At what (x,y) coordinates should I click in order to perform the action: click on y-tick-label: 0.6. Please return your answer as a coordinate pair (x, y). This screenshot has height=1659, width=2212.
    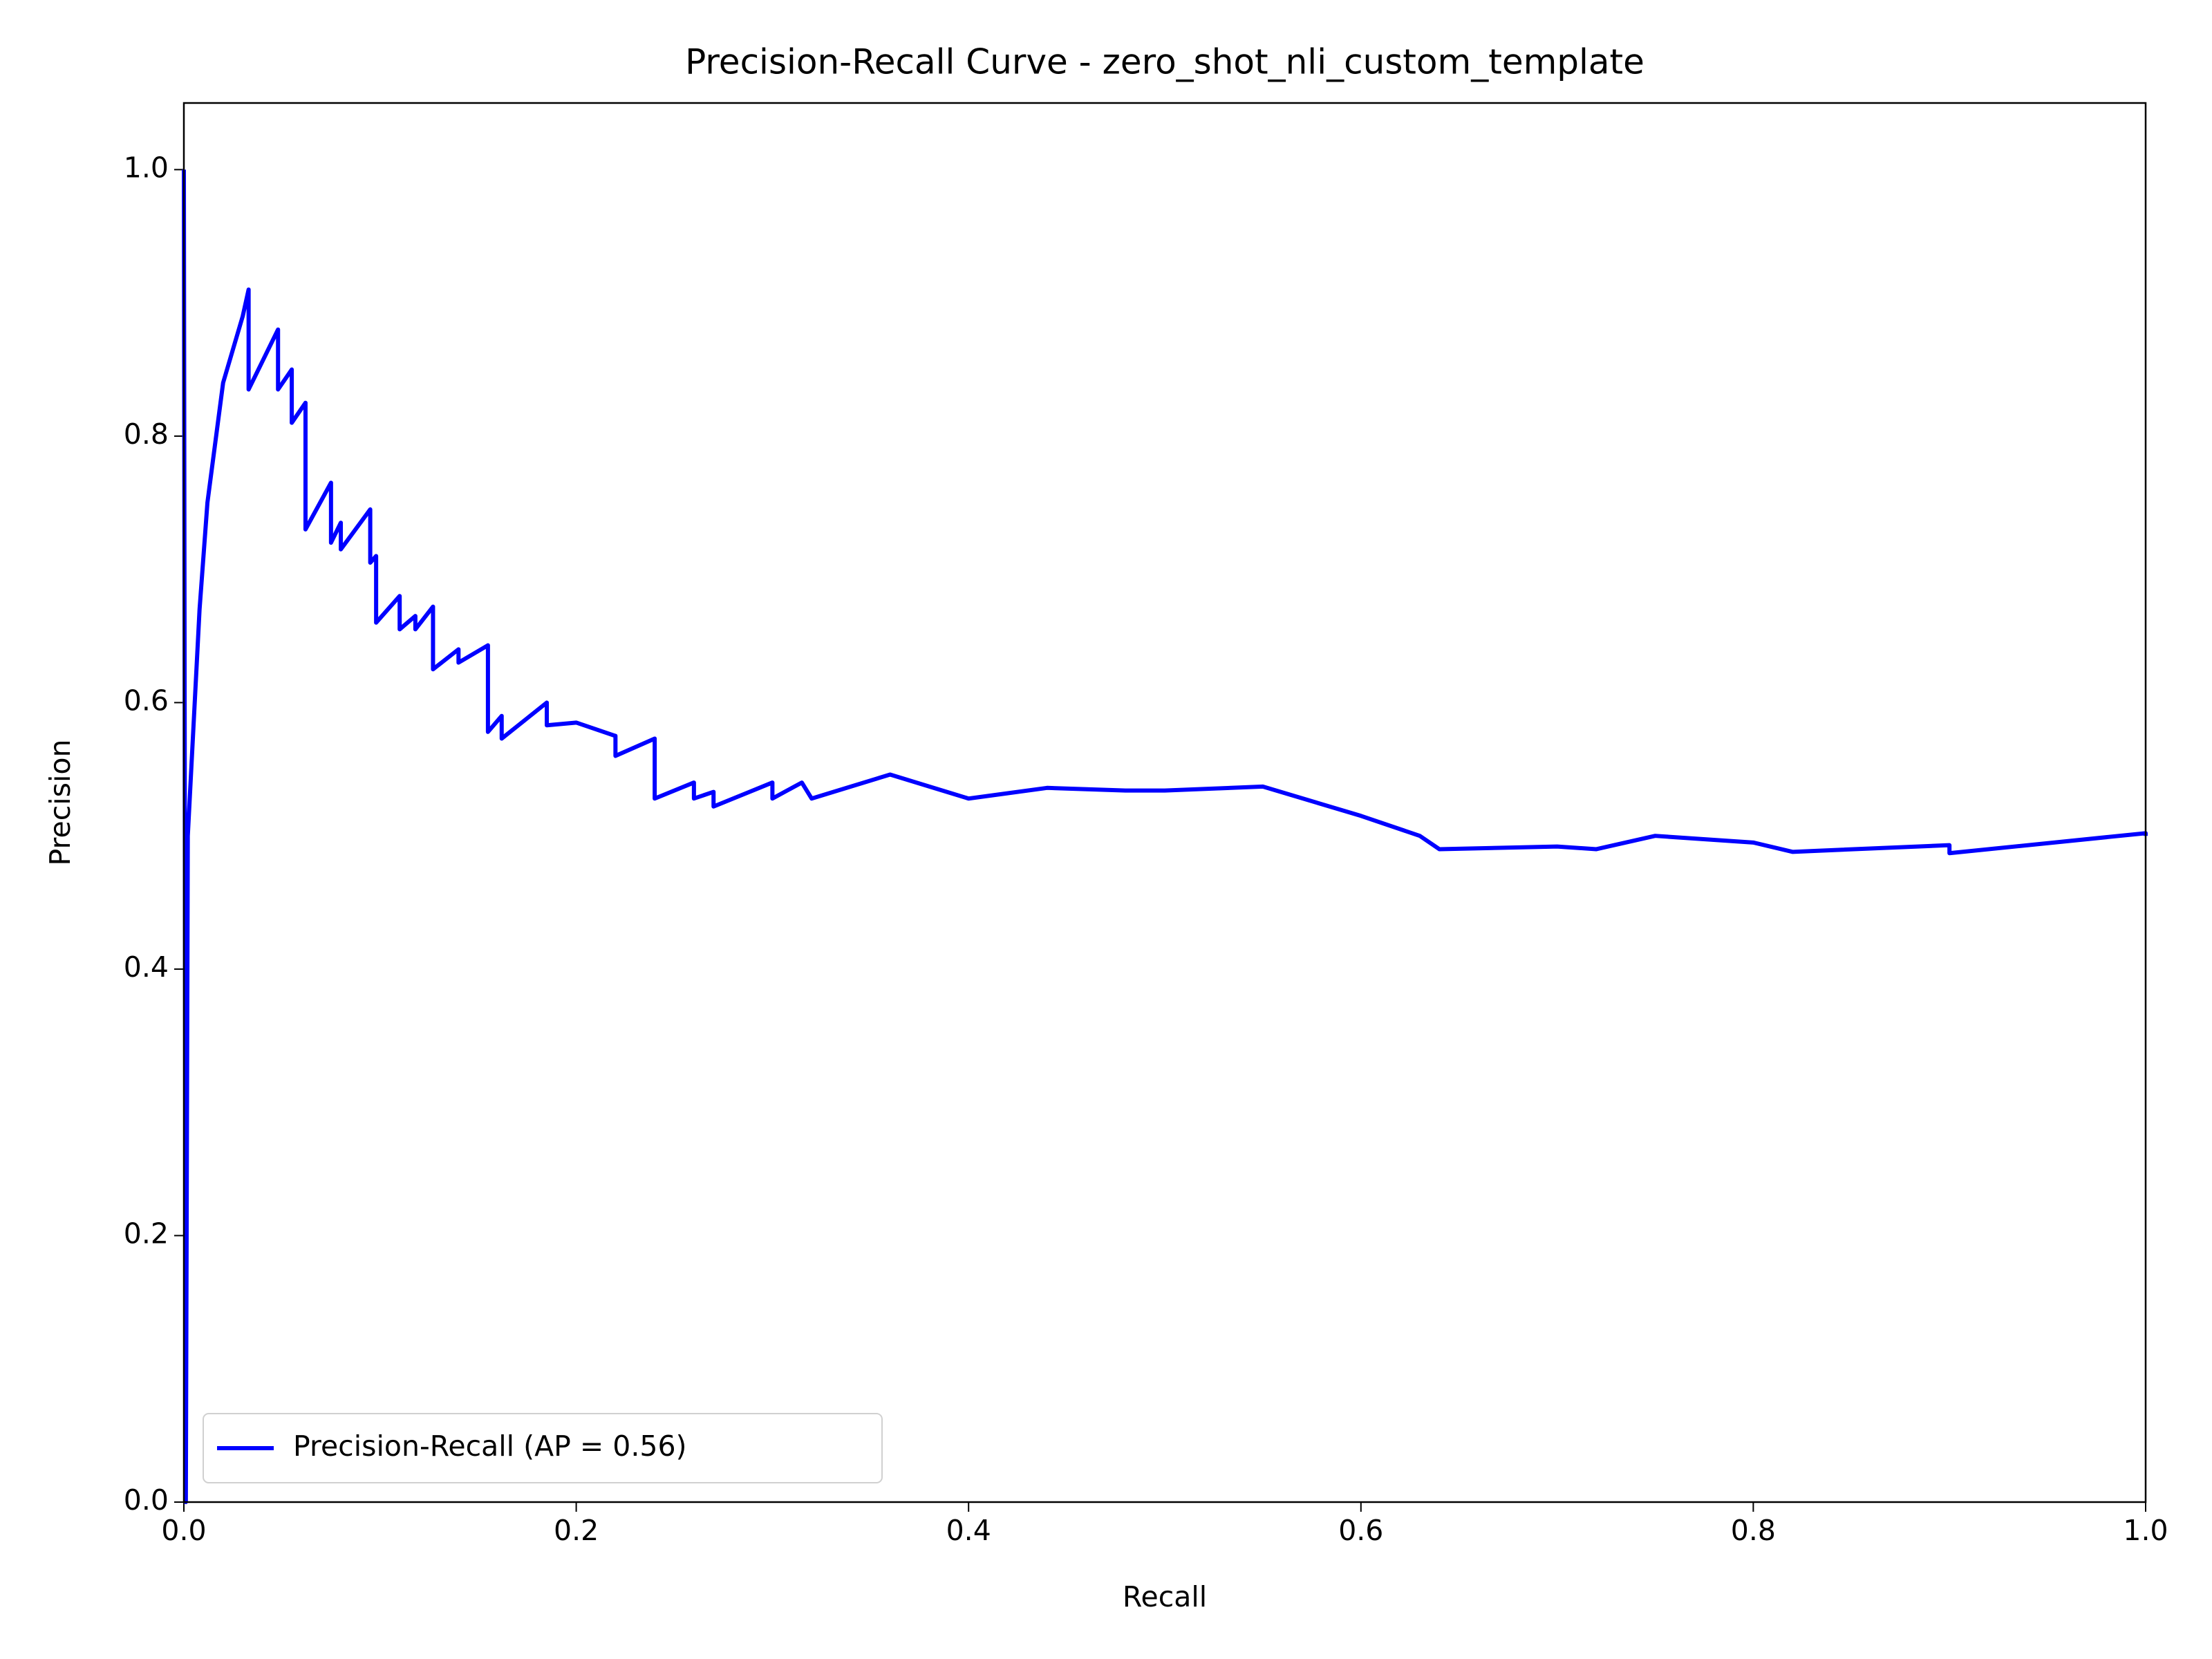
    Looking at the image, I should click on (146, 700).